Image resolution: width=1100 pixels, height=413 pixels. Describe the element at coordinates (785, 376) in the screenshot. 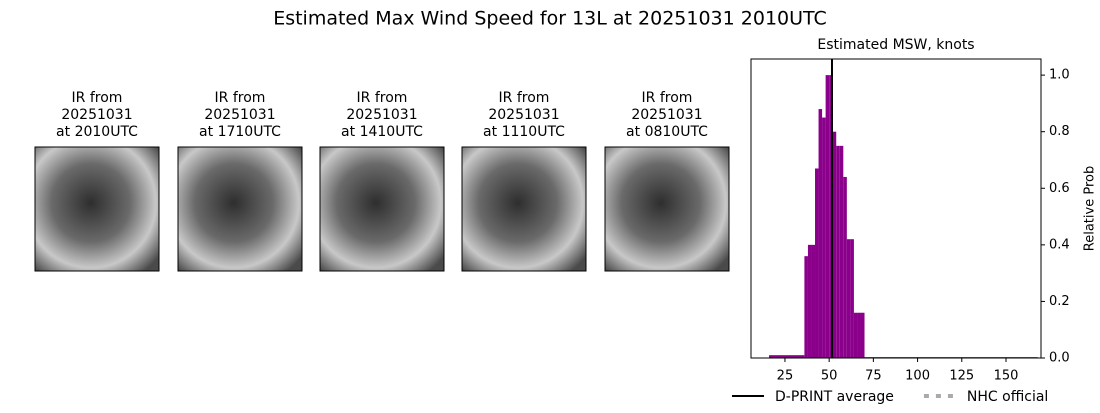

I see `x-tick-label: 25` at that location.